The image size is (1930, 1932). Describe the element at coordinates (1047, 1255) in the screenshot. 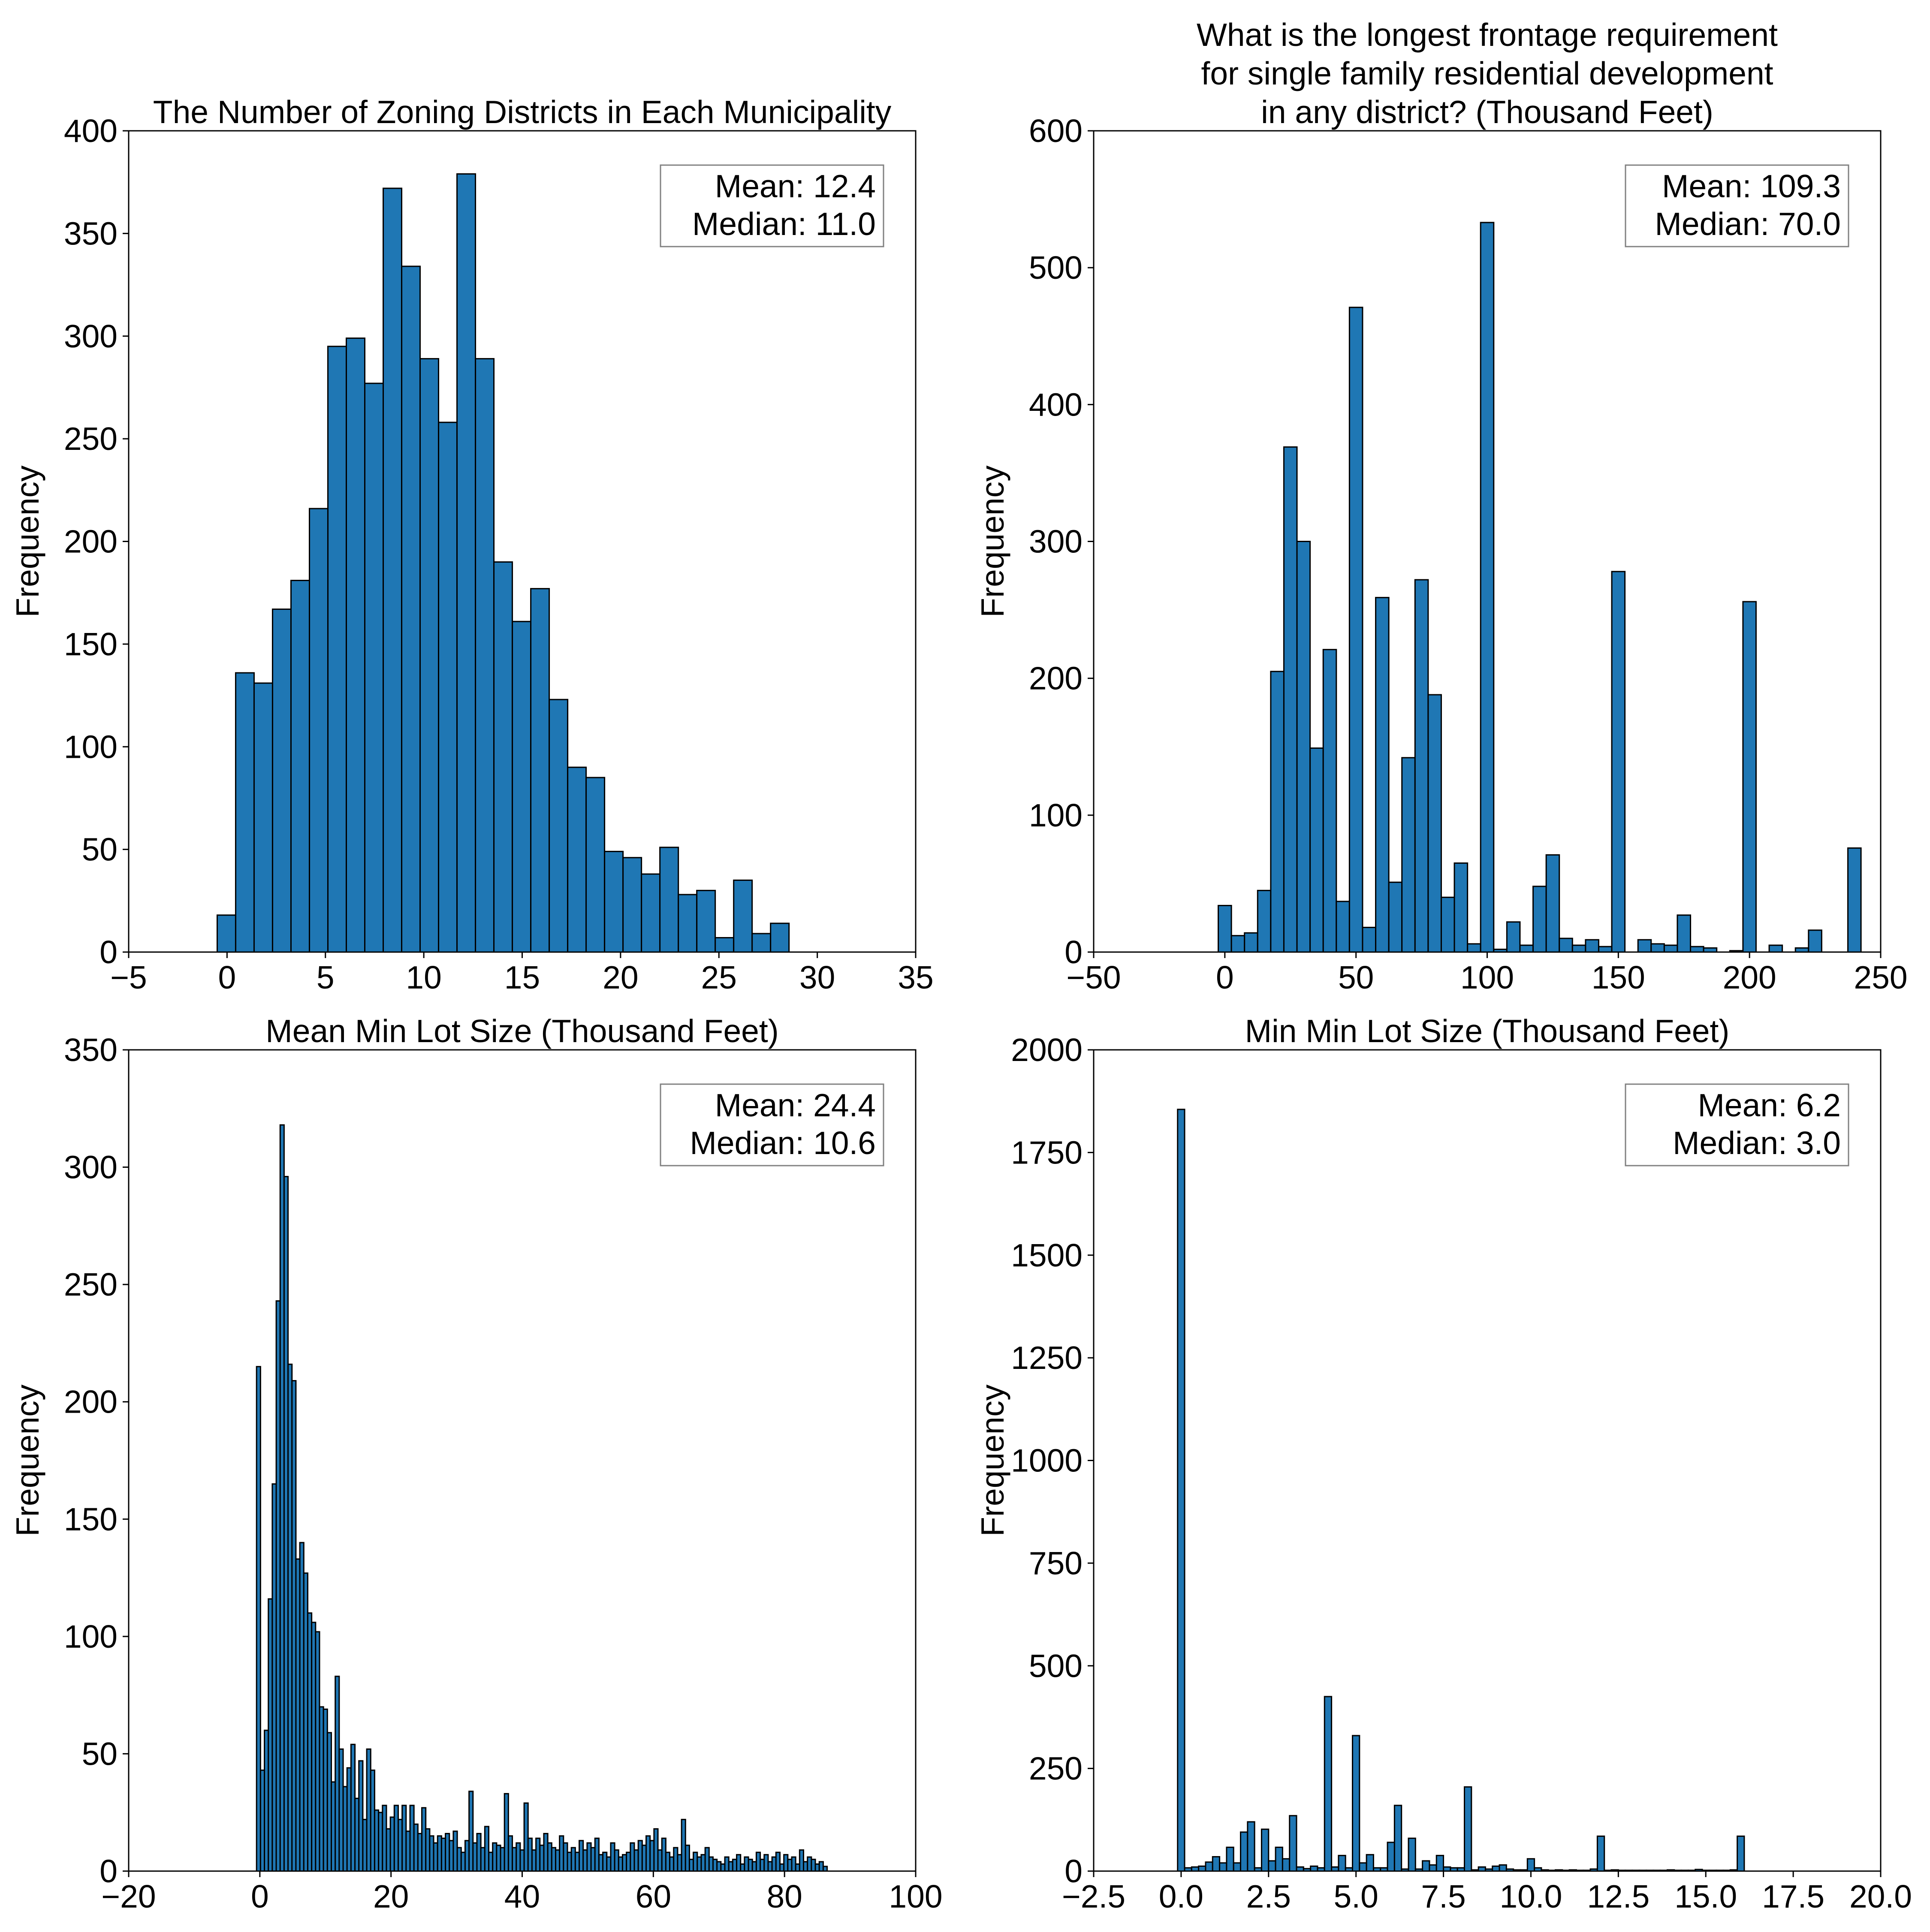

I see `y-tick-label: 1500` at that location.